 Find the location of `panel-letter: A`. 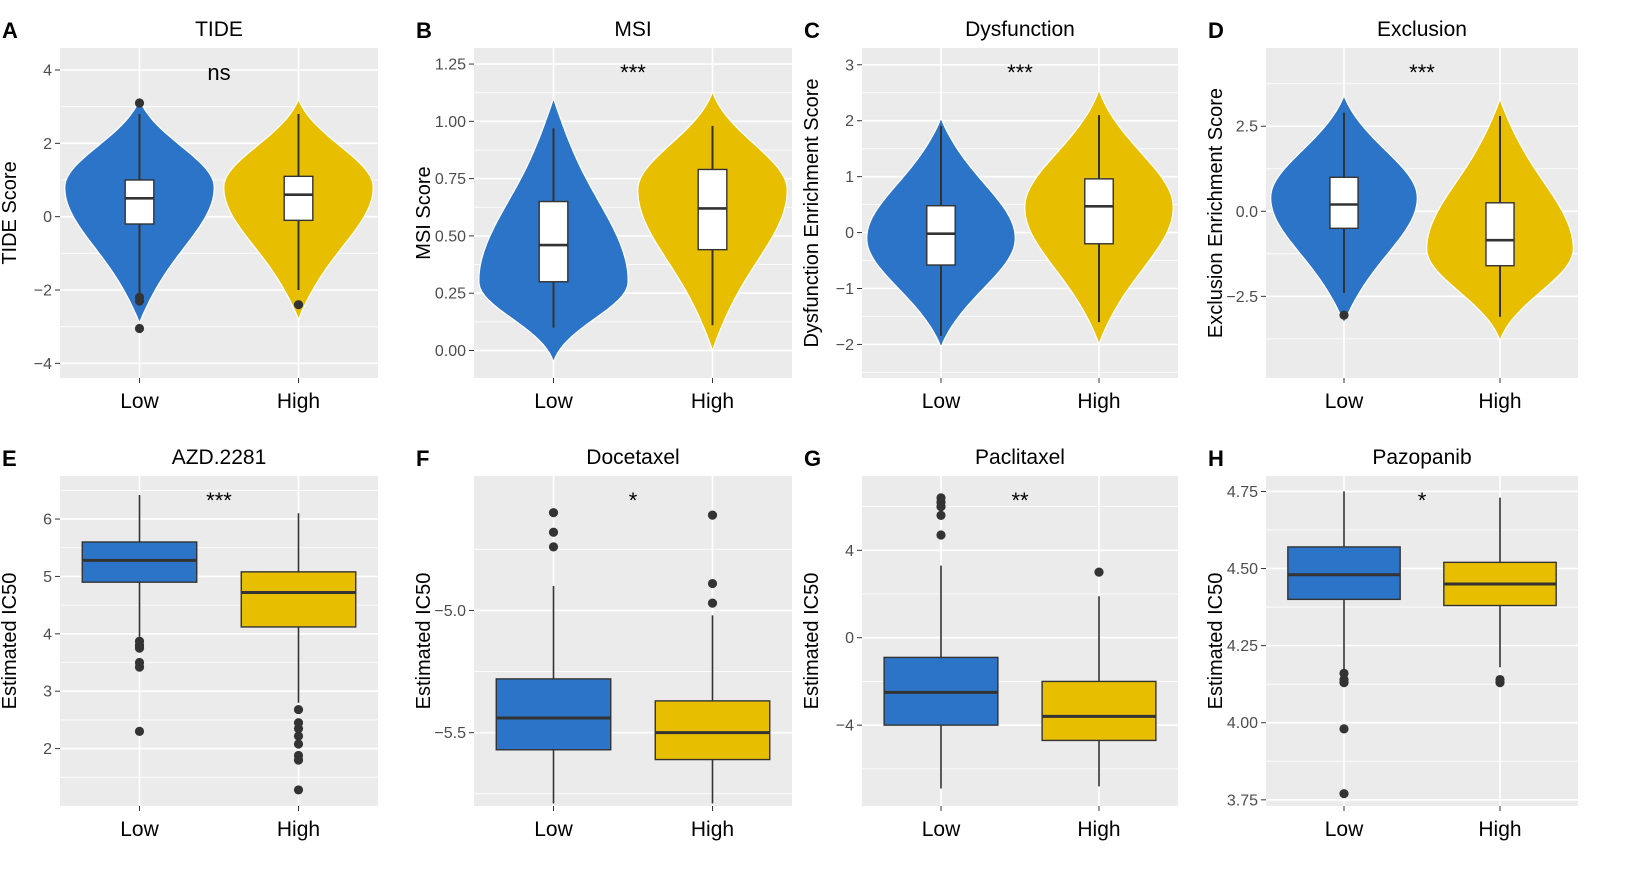

panel-letter: A is located at coordinates (10, 30).